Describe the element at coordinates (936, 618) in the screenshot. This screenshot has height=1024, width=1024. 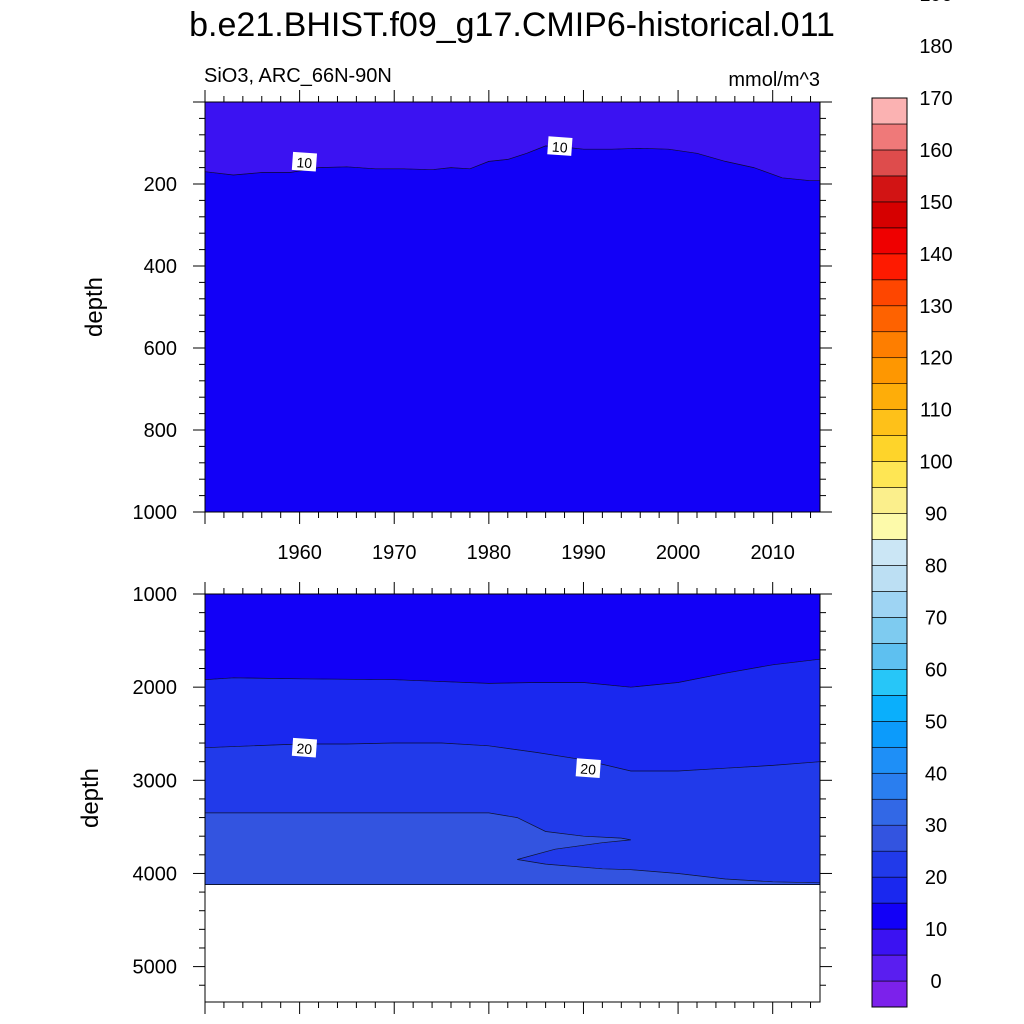
I see `colorbar-label: 70` at that location.